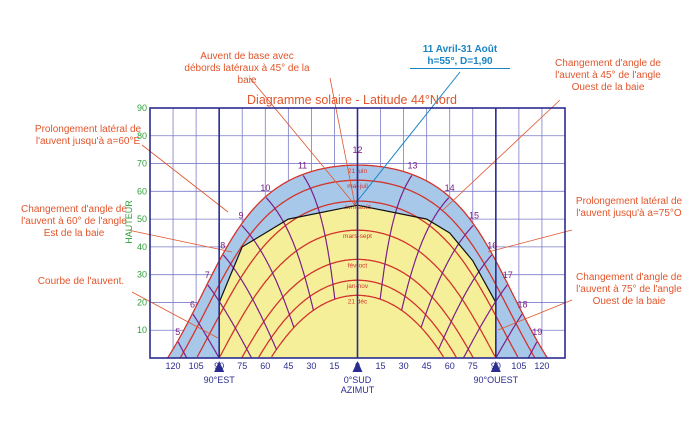 The width and height of the screenshot is (700, 437). What do you see at coordinates (522, 304) in the screenshot?
I see `hour-label: 18` at bounding box center [522, 304].